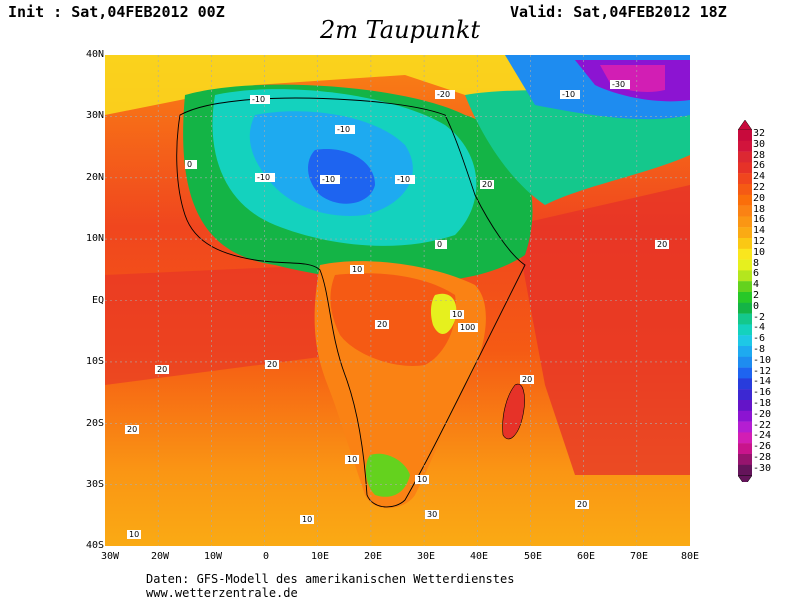  Describe the element at coordinates (762, 468) in the screenshot. I see `colorbar-label: -30` at that location.